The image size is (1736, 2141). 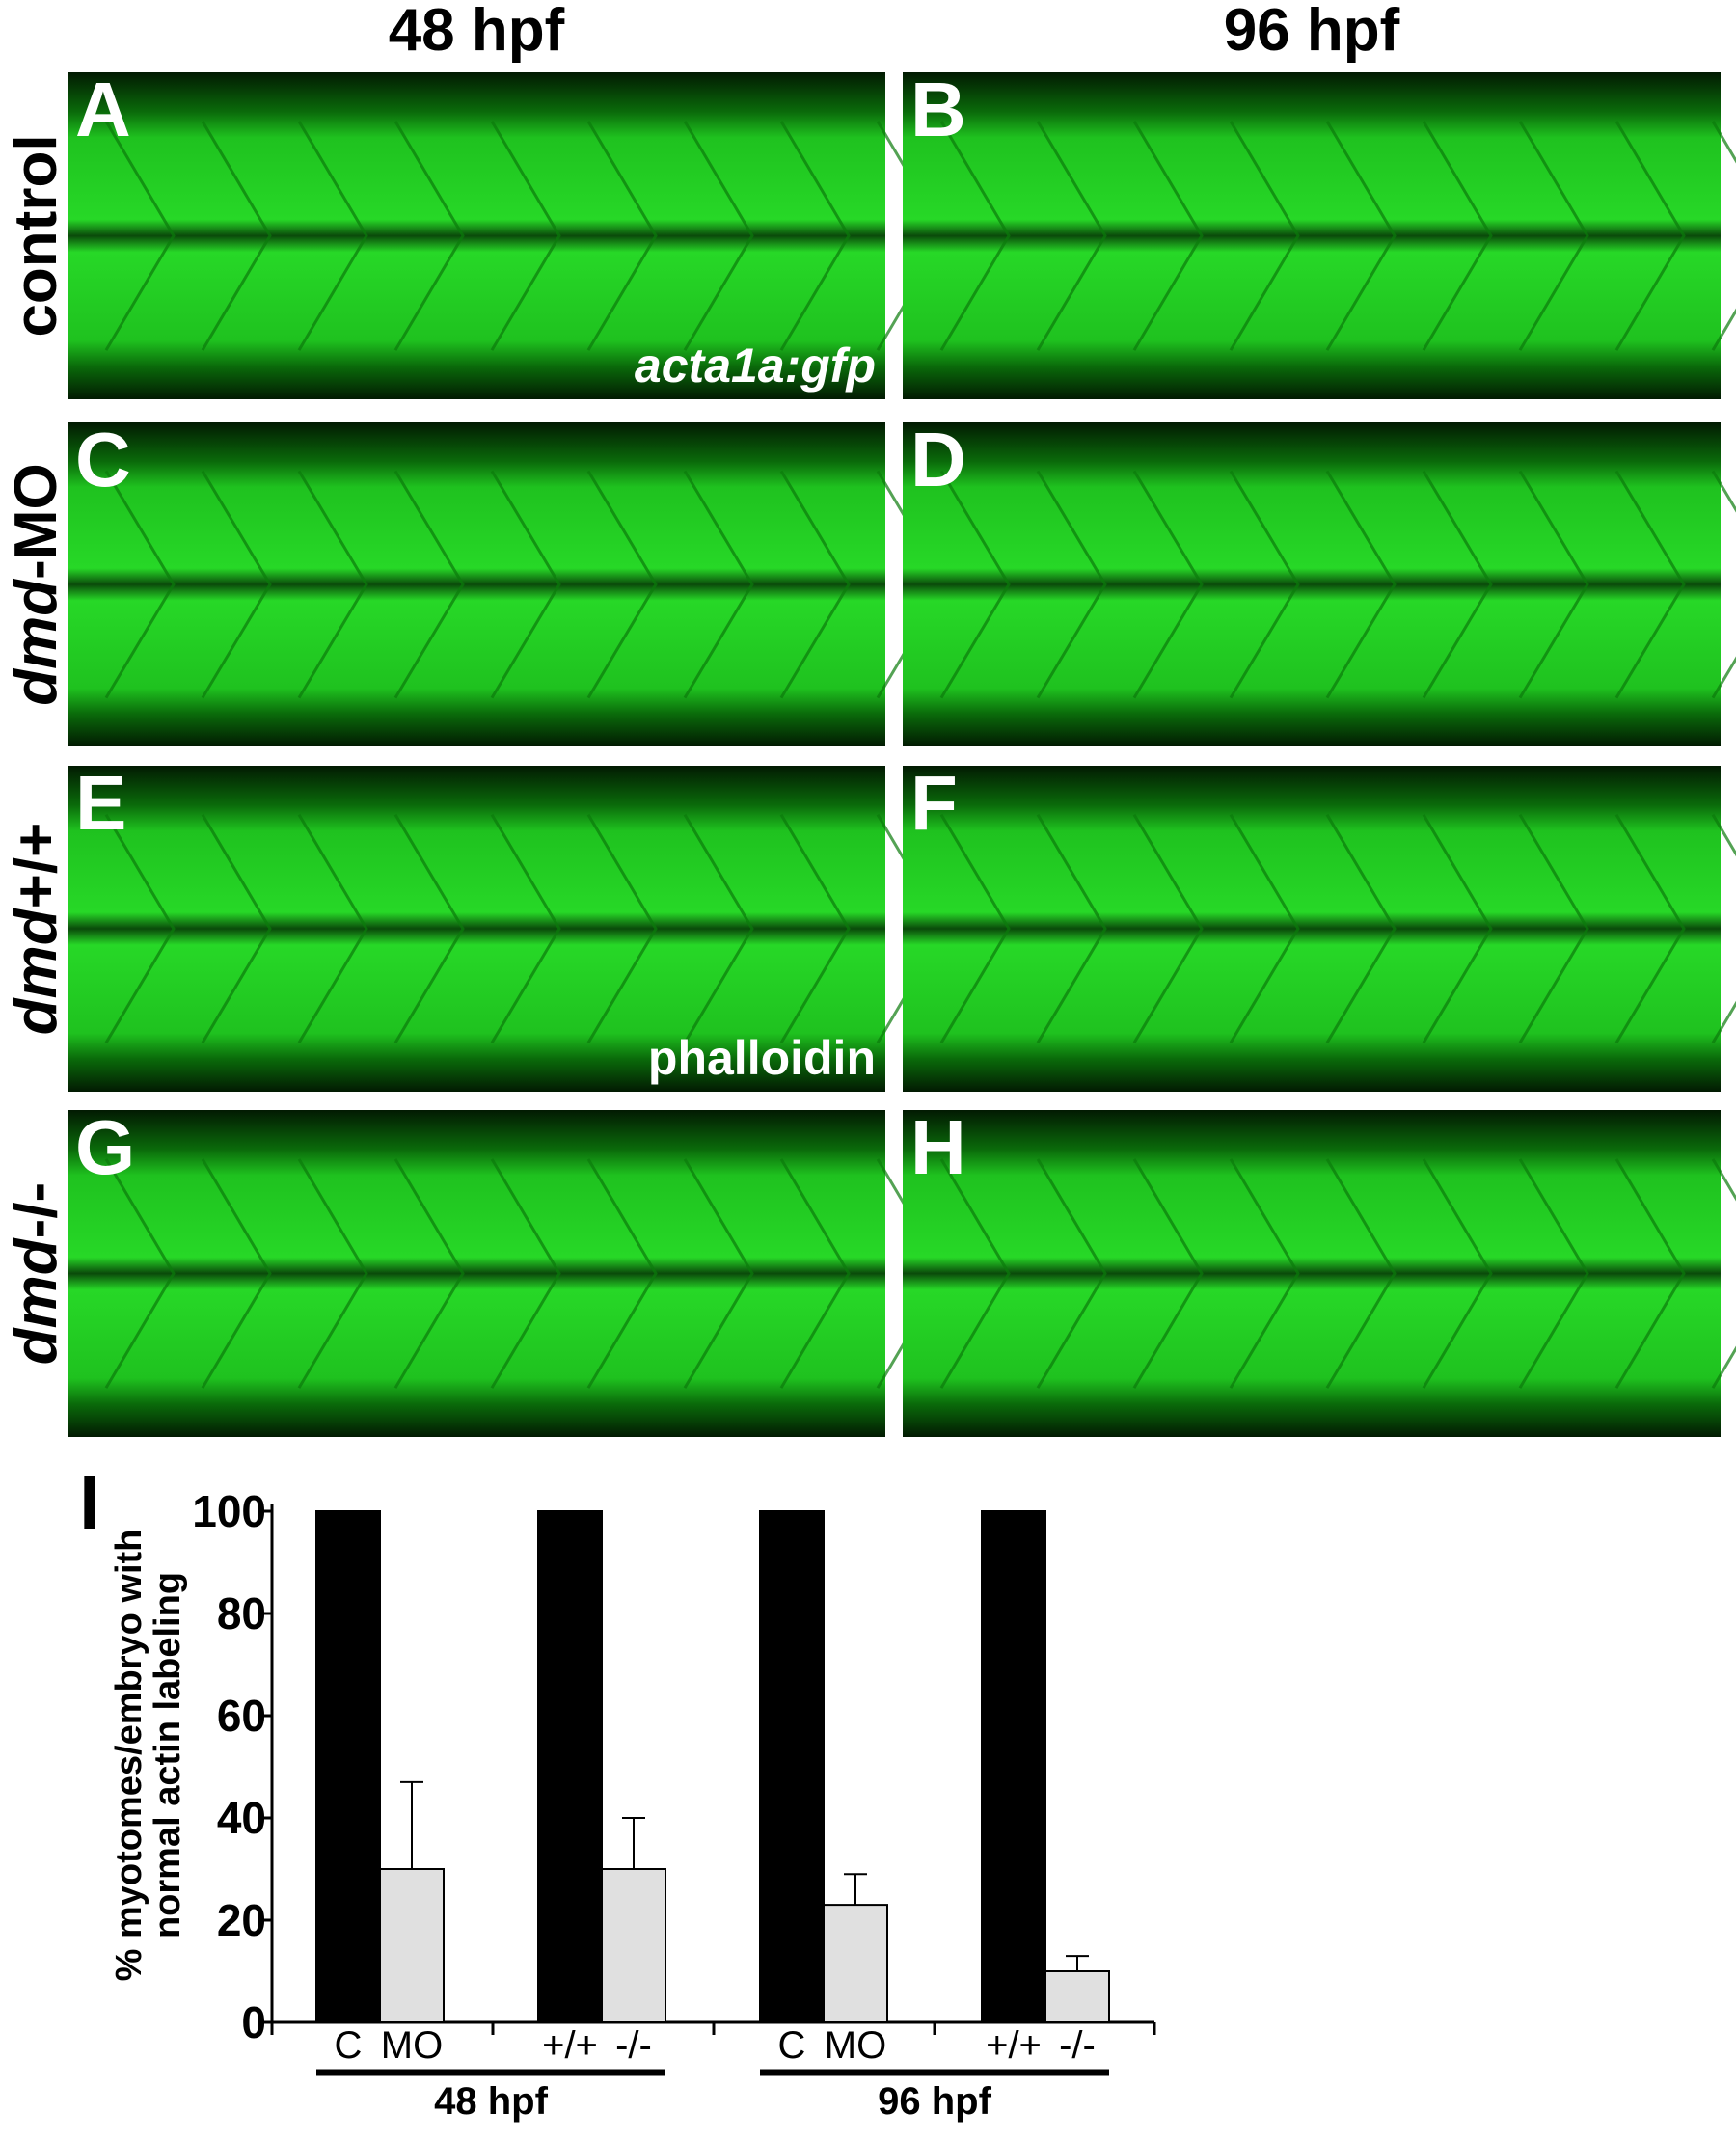 What do you see at coordinates (762, 1058) in the screenshot?
I see `panel-annotation: phalloidin` at bounding box center [762, 1058].